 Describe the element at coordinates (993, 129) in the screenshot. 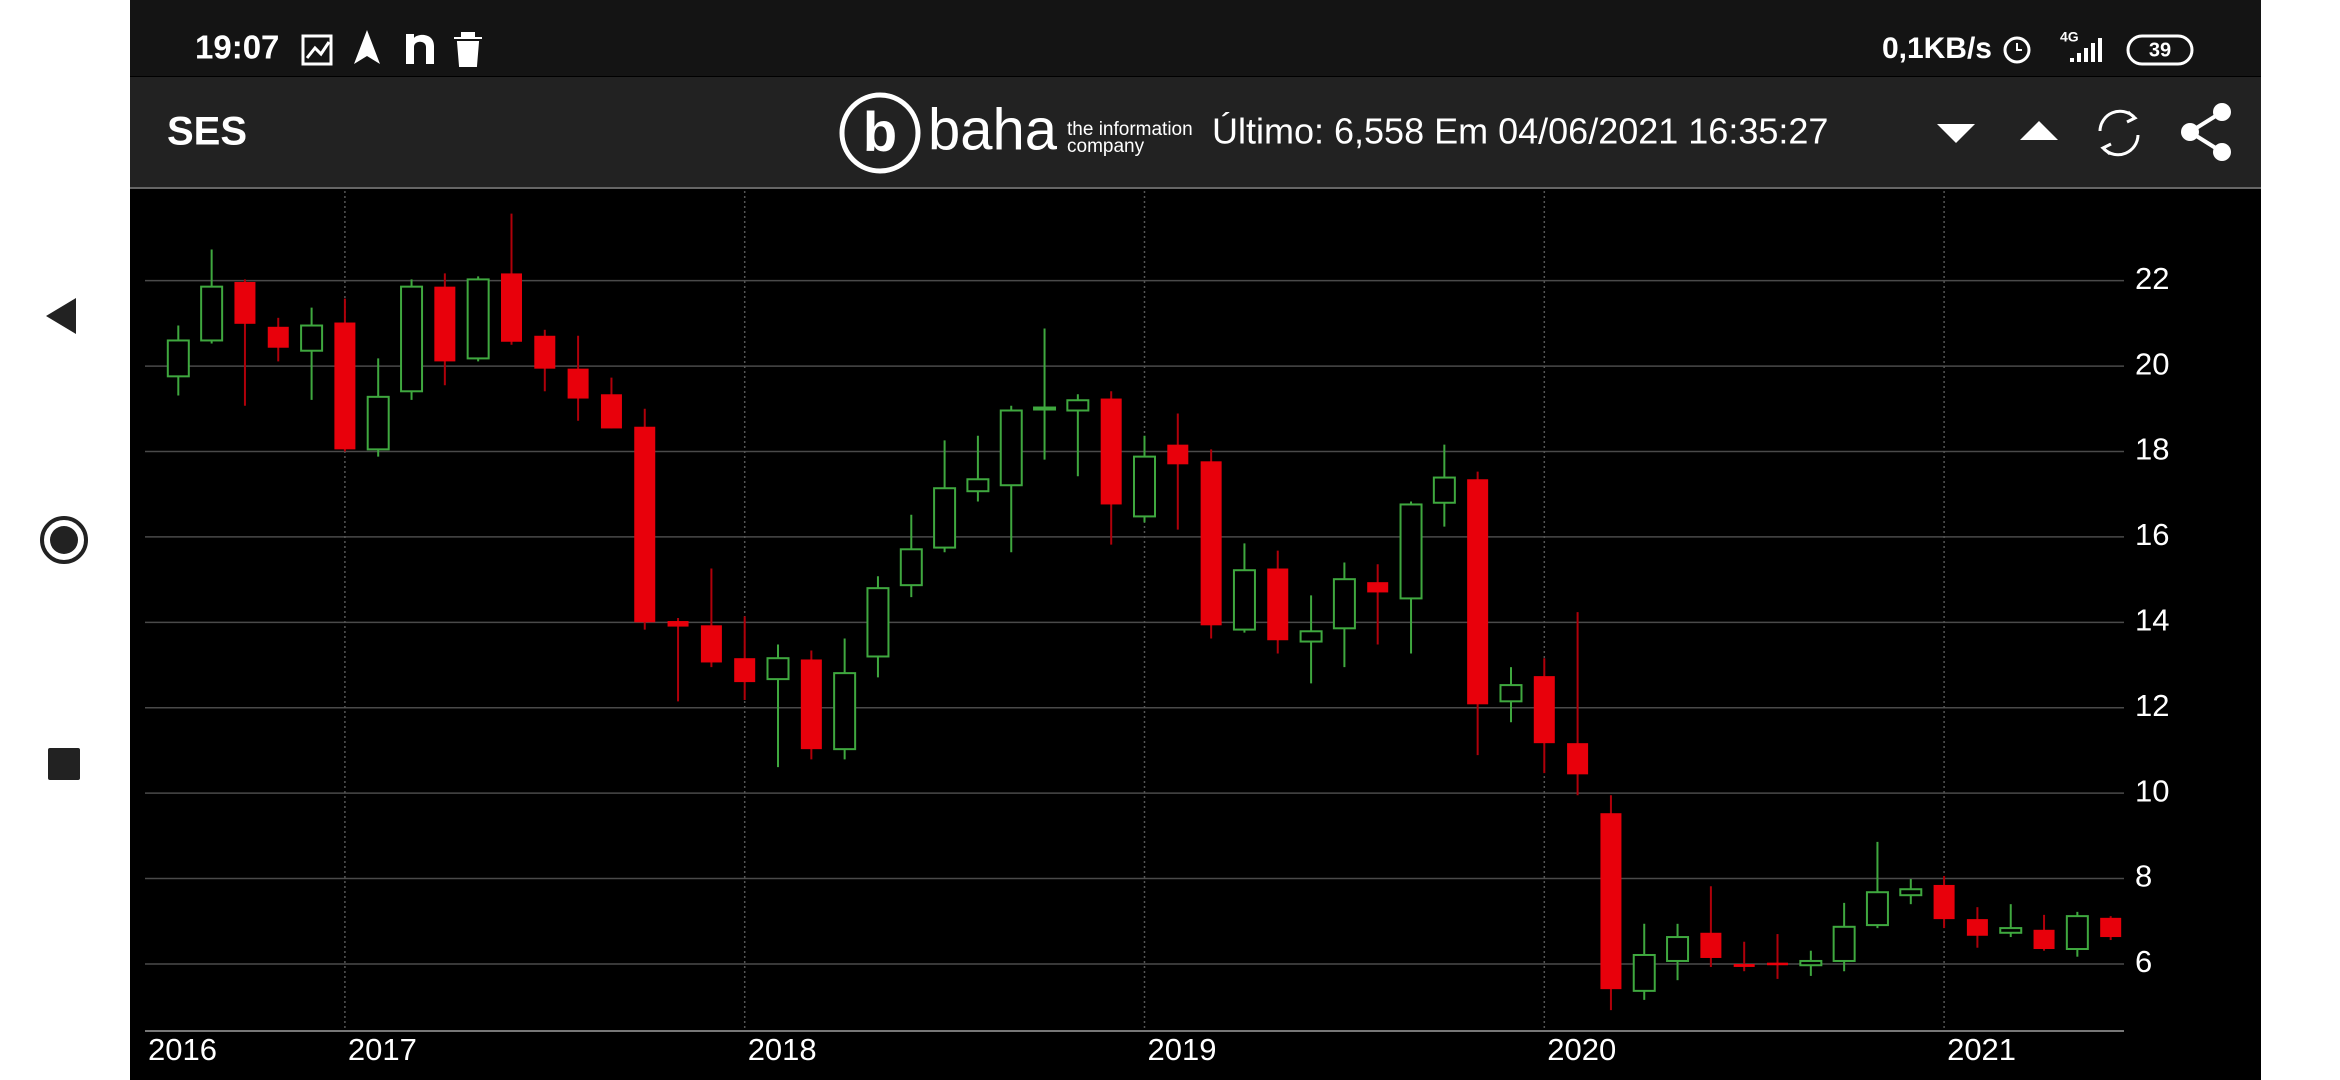

I see `brand-name: baha` at that location.